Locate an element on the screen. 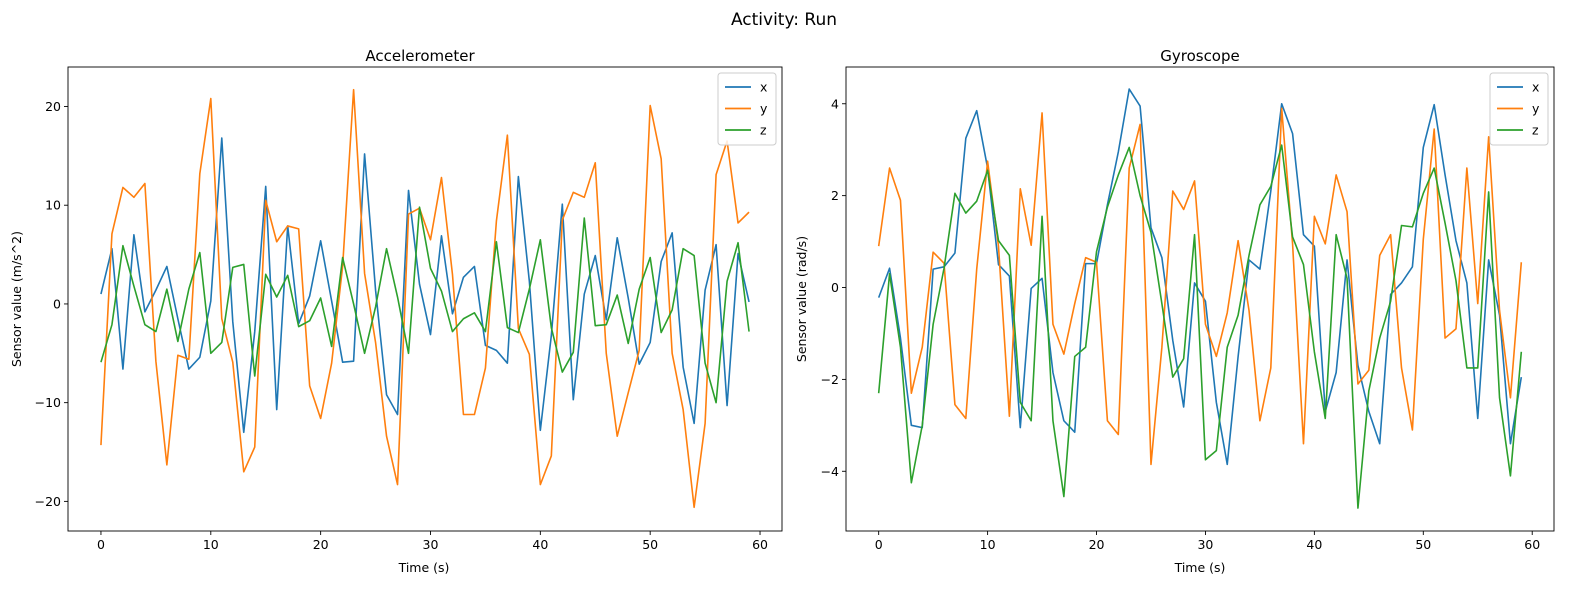 Image resolution: width=1590 pixels, height=596 pixels. y-tick-label: 4 is located at coordinates (835, 103).